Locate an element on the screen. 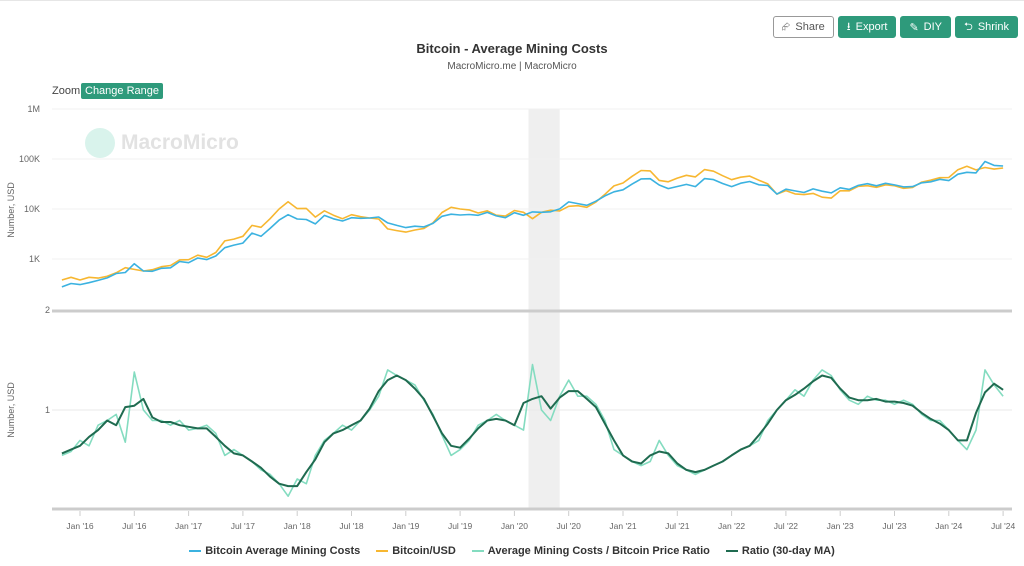  x-tick-label: Jul '24 is located at coordinates (1003, 526).